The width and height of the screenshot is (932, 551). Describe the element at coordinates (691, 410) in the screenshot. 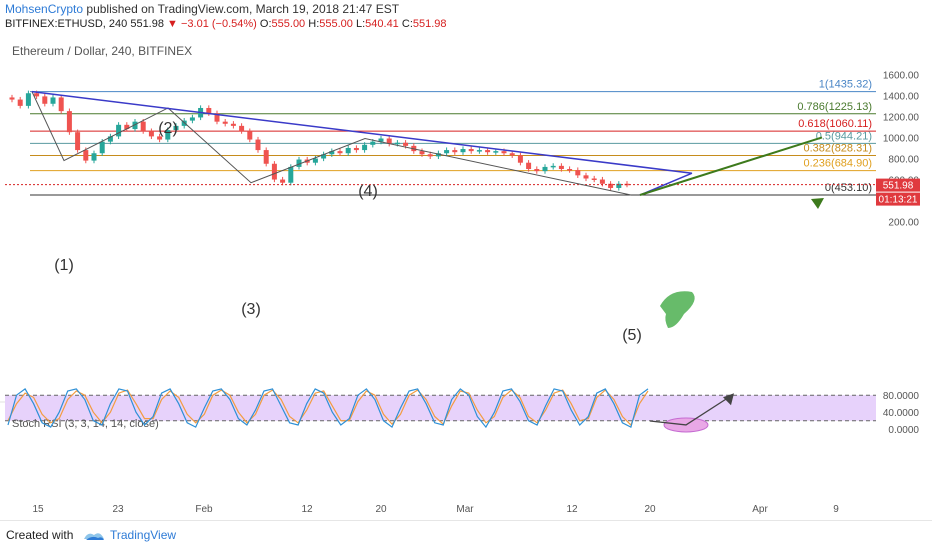

I see `rsi-forecast-path` at that location.